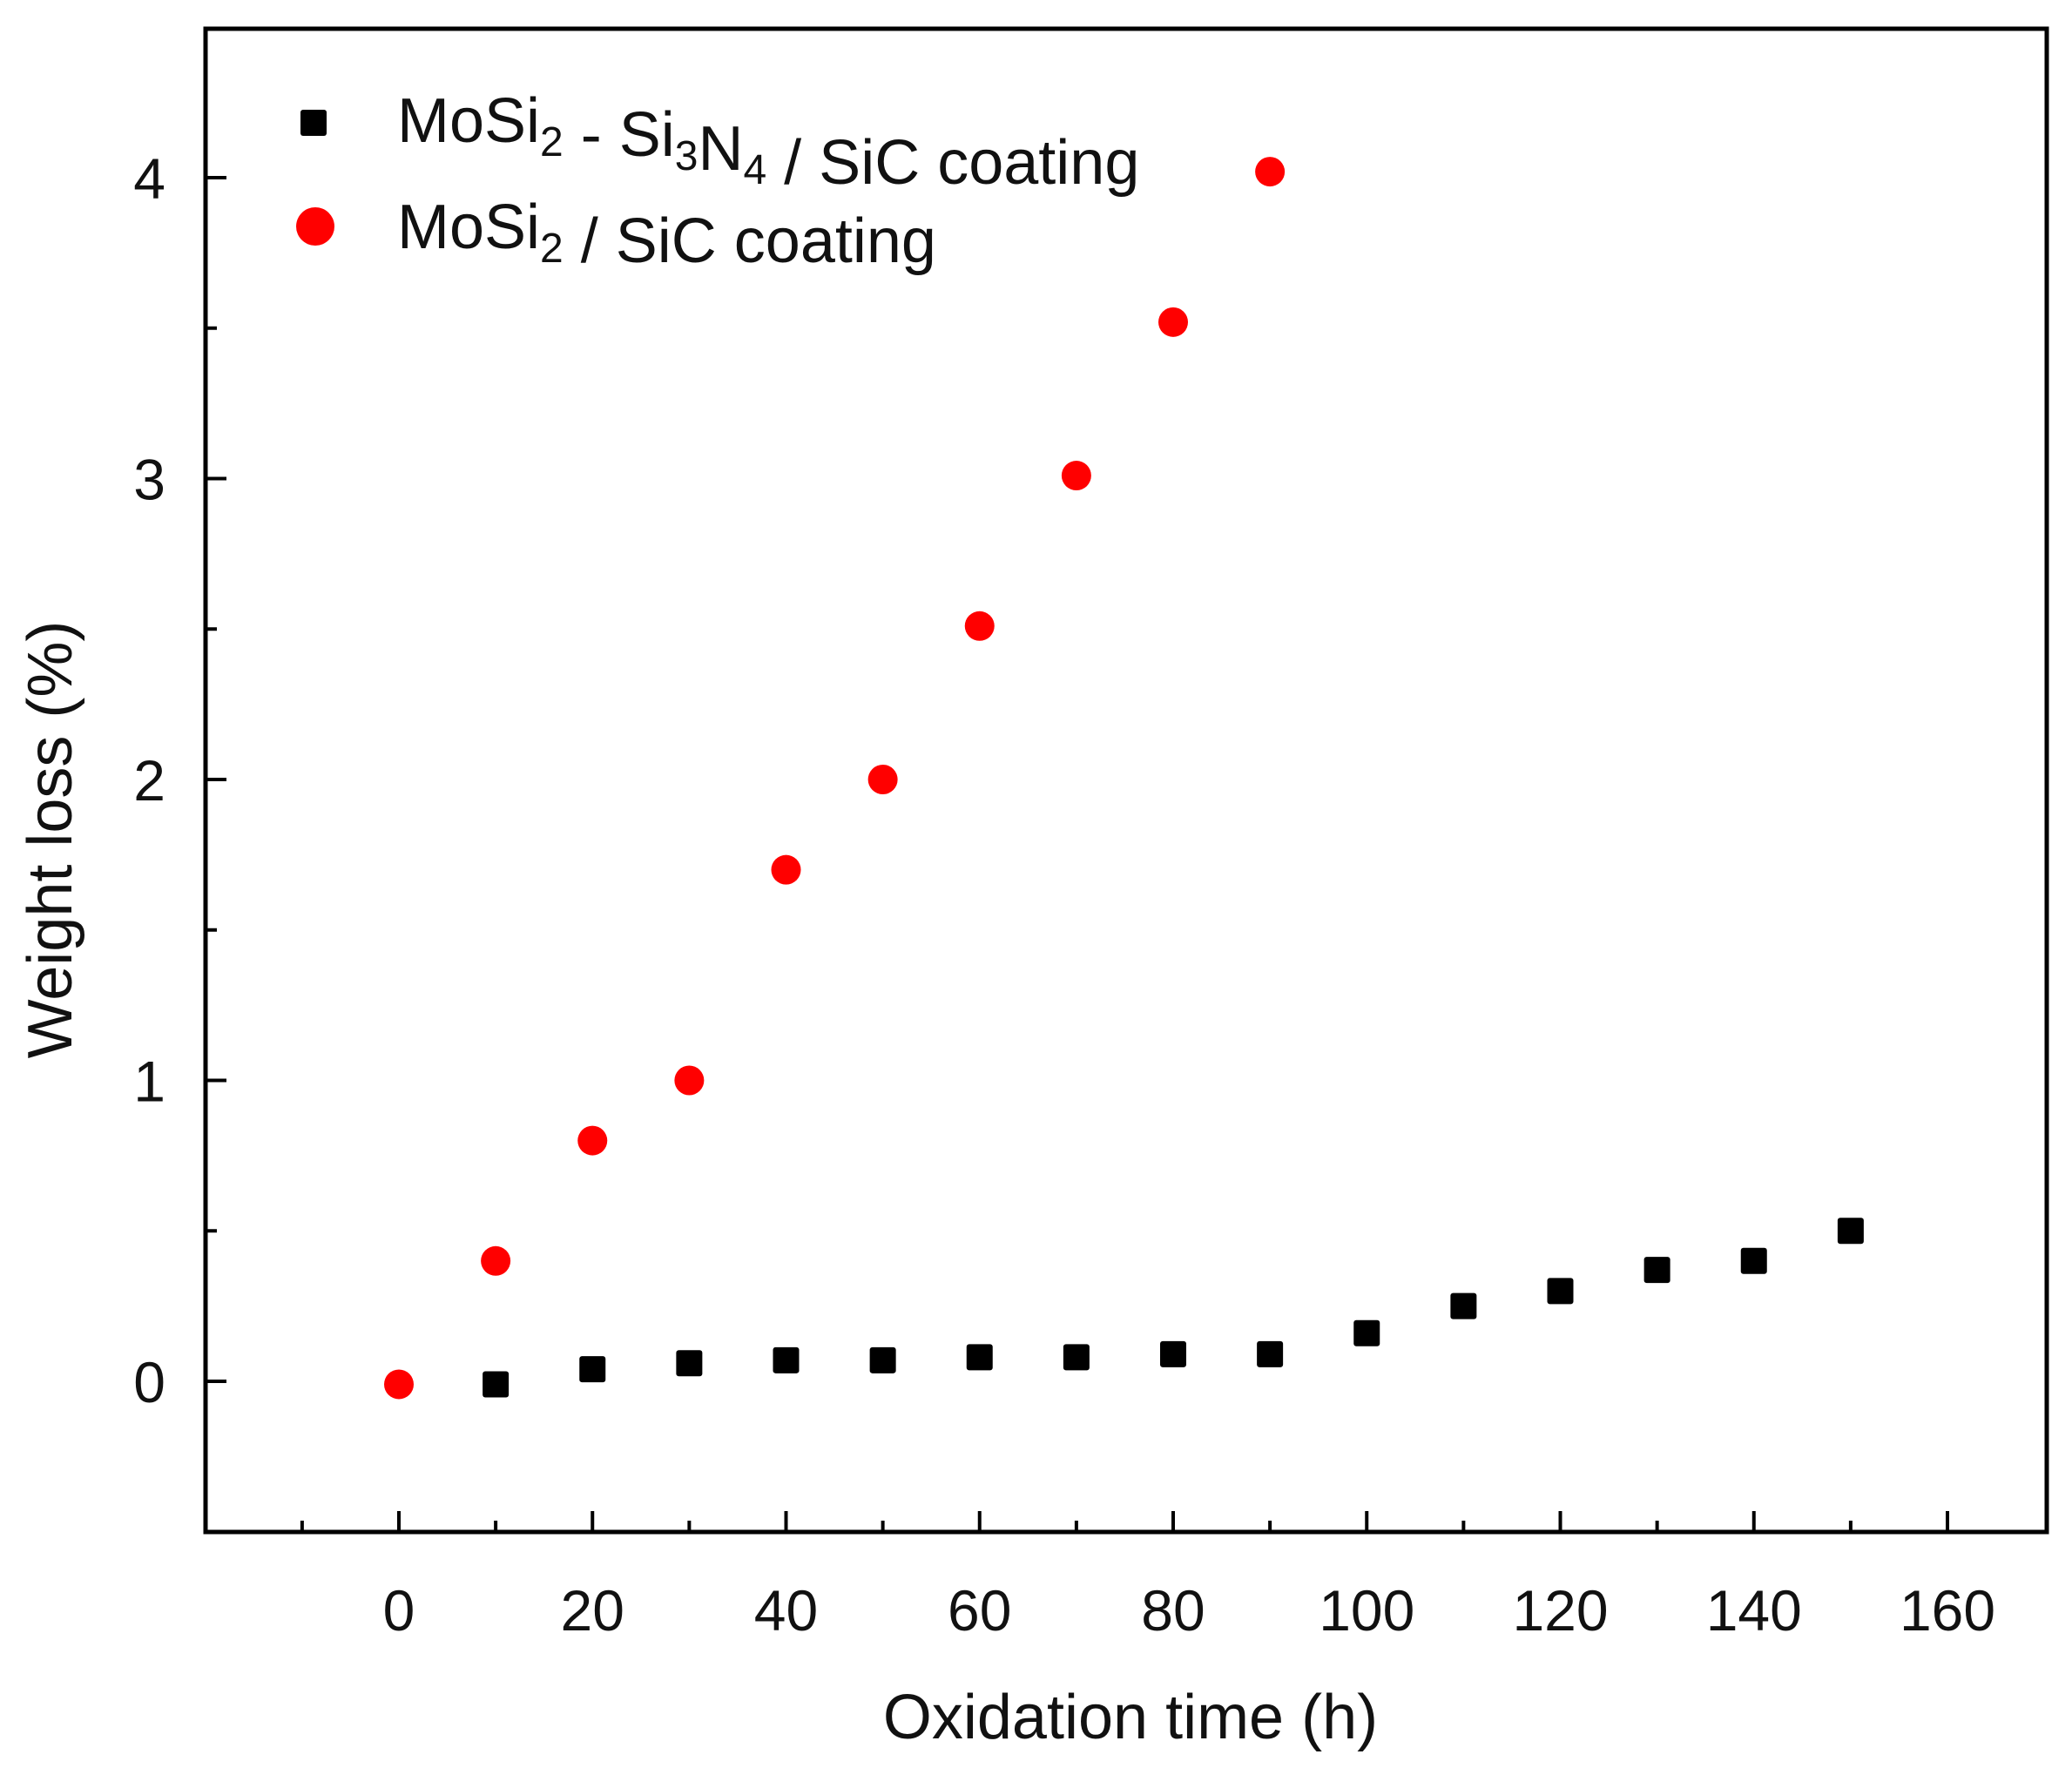 The image size is (2072, 1768). I want to click on y-tick-label: 2, so click(149, 780).